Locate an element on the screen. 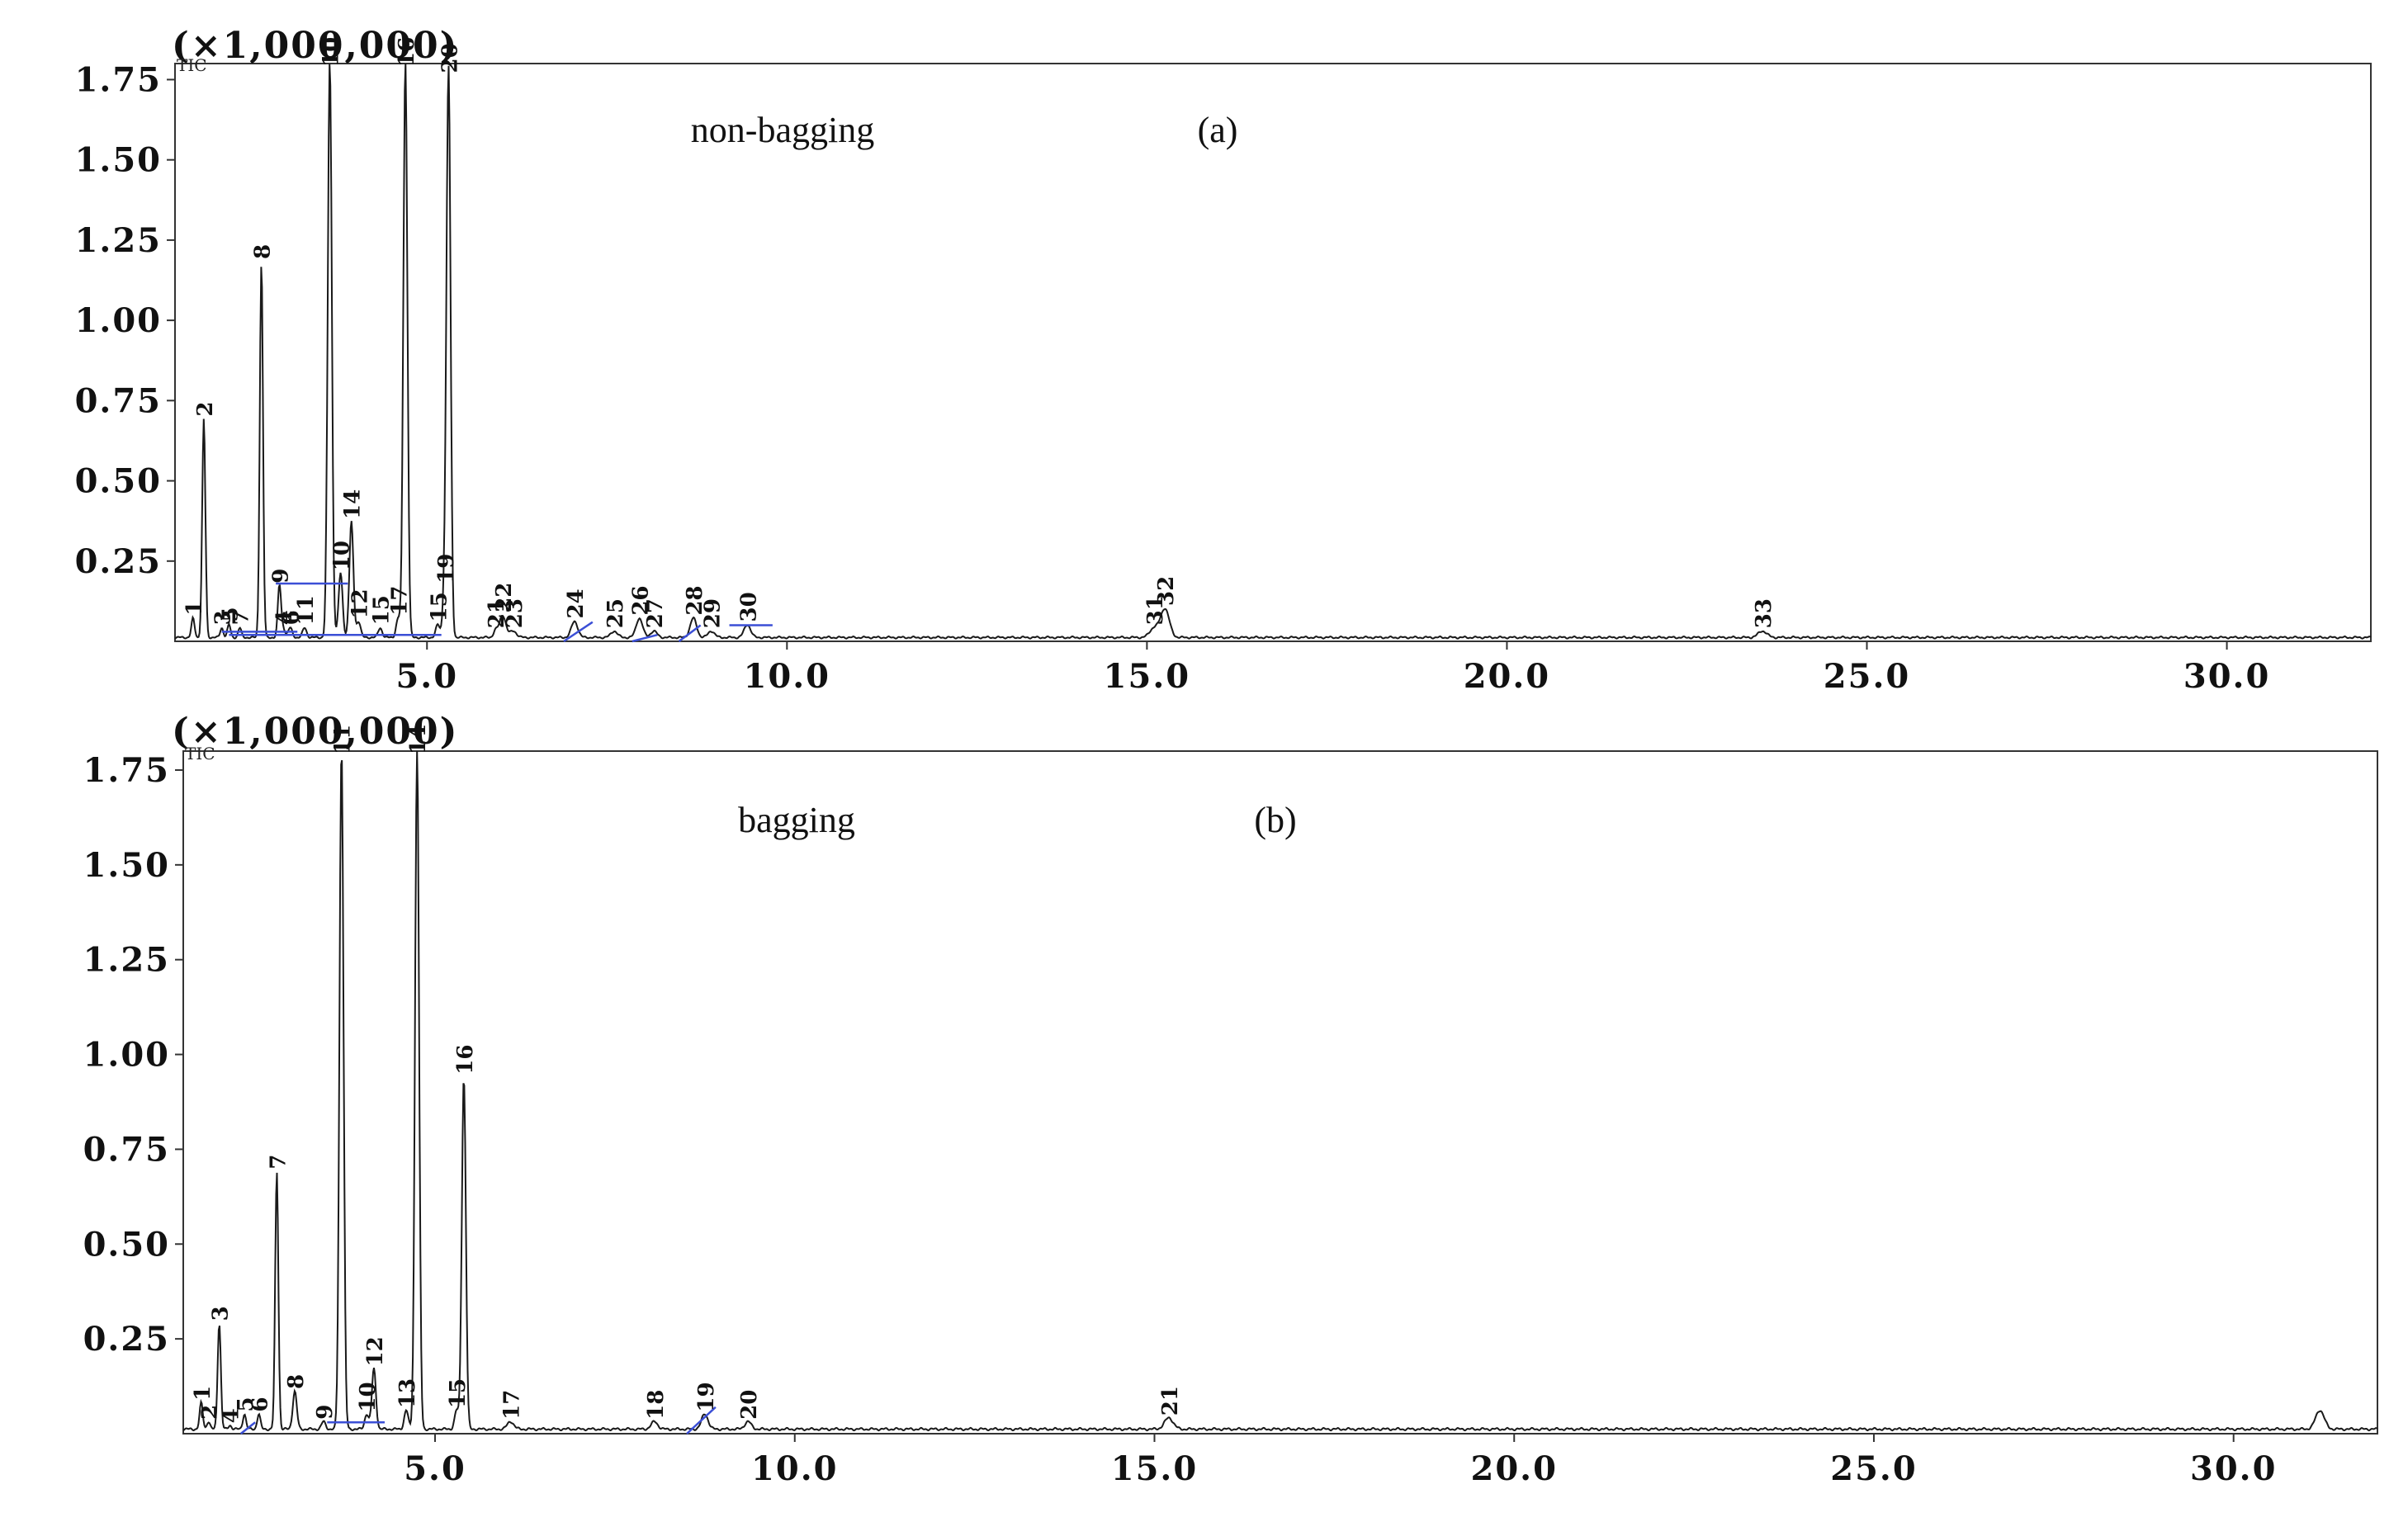  peak-label: 22 is located at coordinates (504, 597).